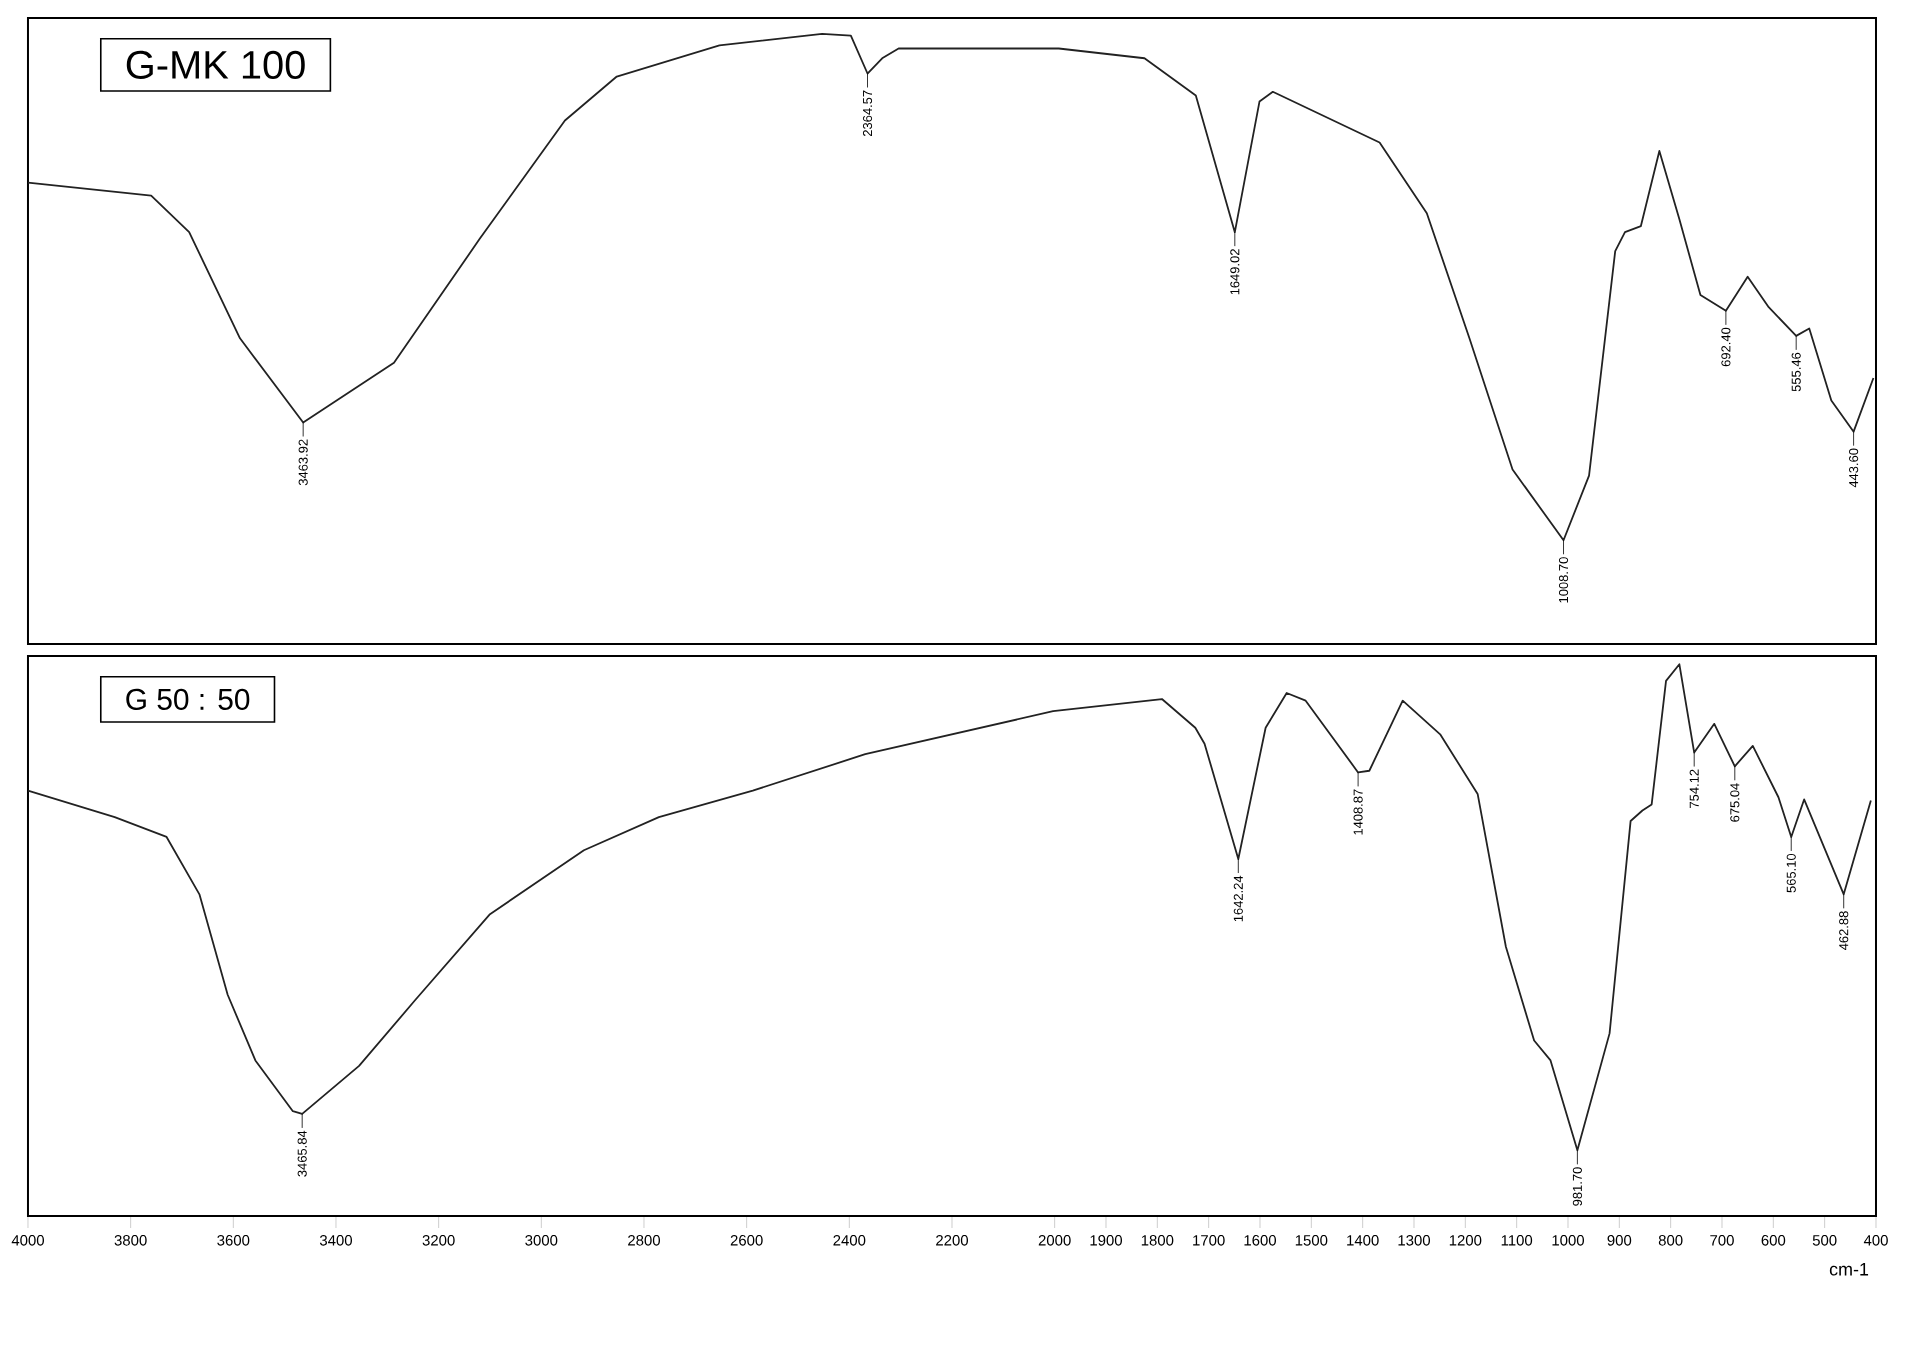 The image size is (1906, 1362). I want to click on chart-title: G-MK 100, so click(215, 64).